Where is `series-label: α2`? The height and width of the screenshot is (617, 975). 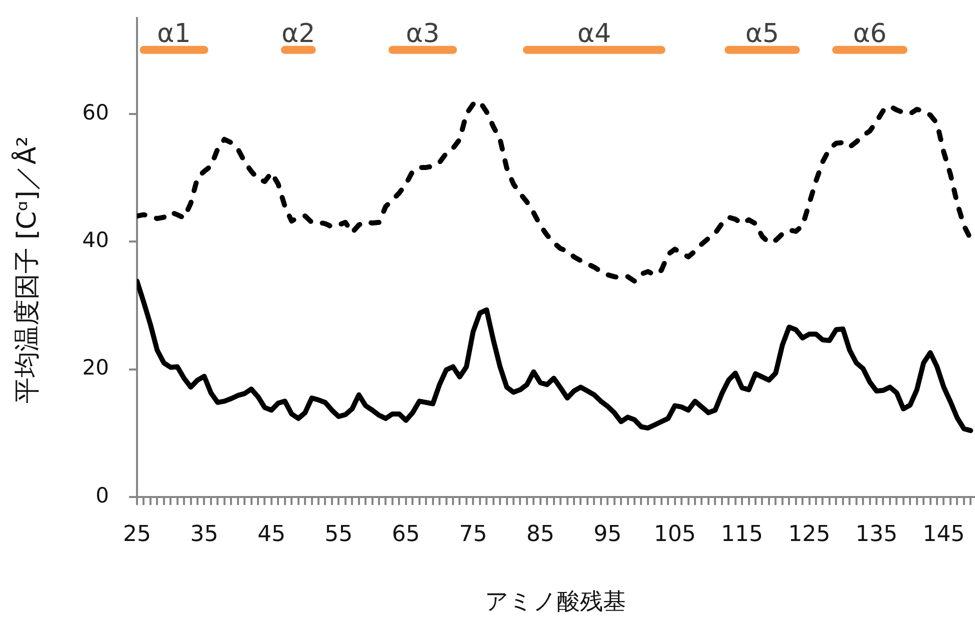 series-label: α2 is located at coordinates (299, 33).